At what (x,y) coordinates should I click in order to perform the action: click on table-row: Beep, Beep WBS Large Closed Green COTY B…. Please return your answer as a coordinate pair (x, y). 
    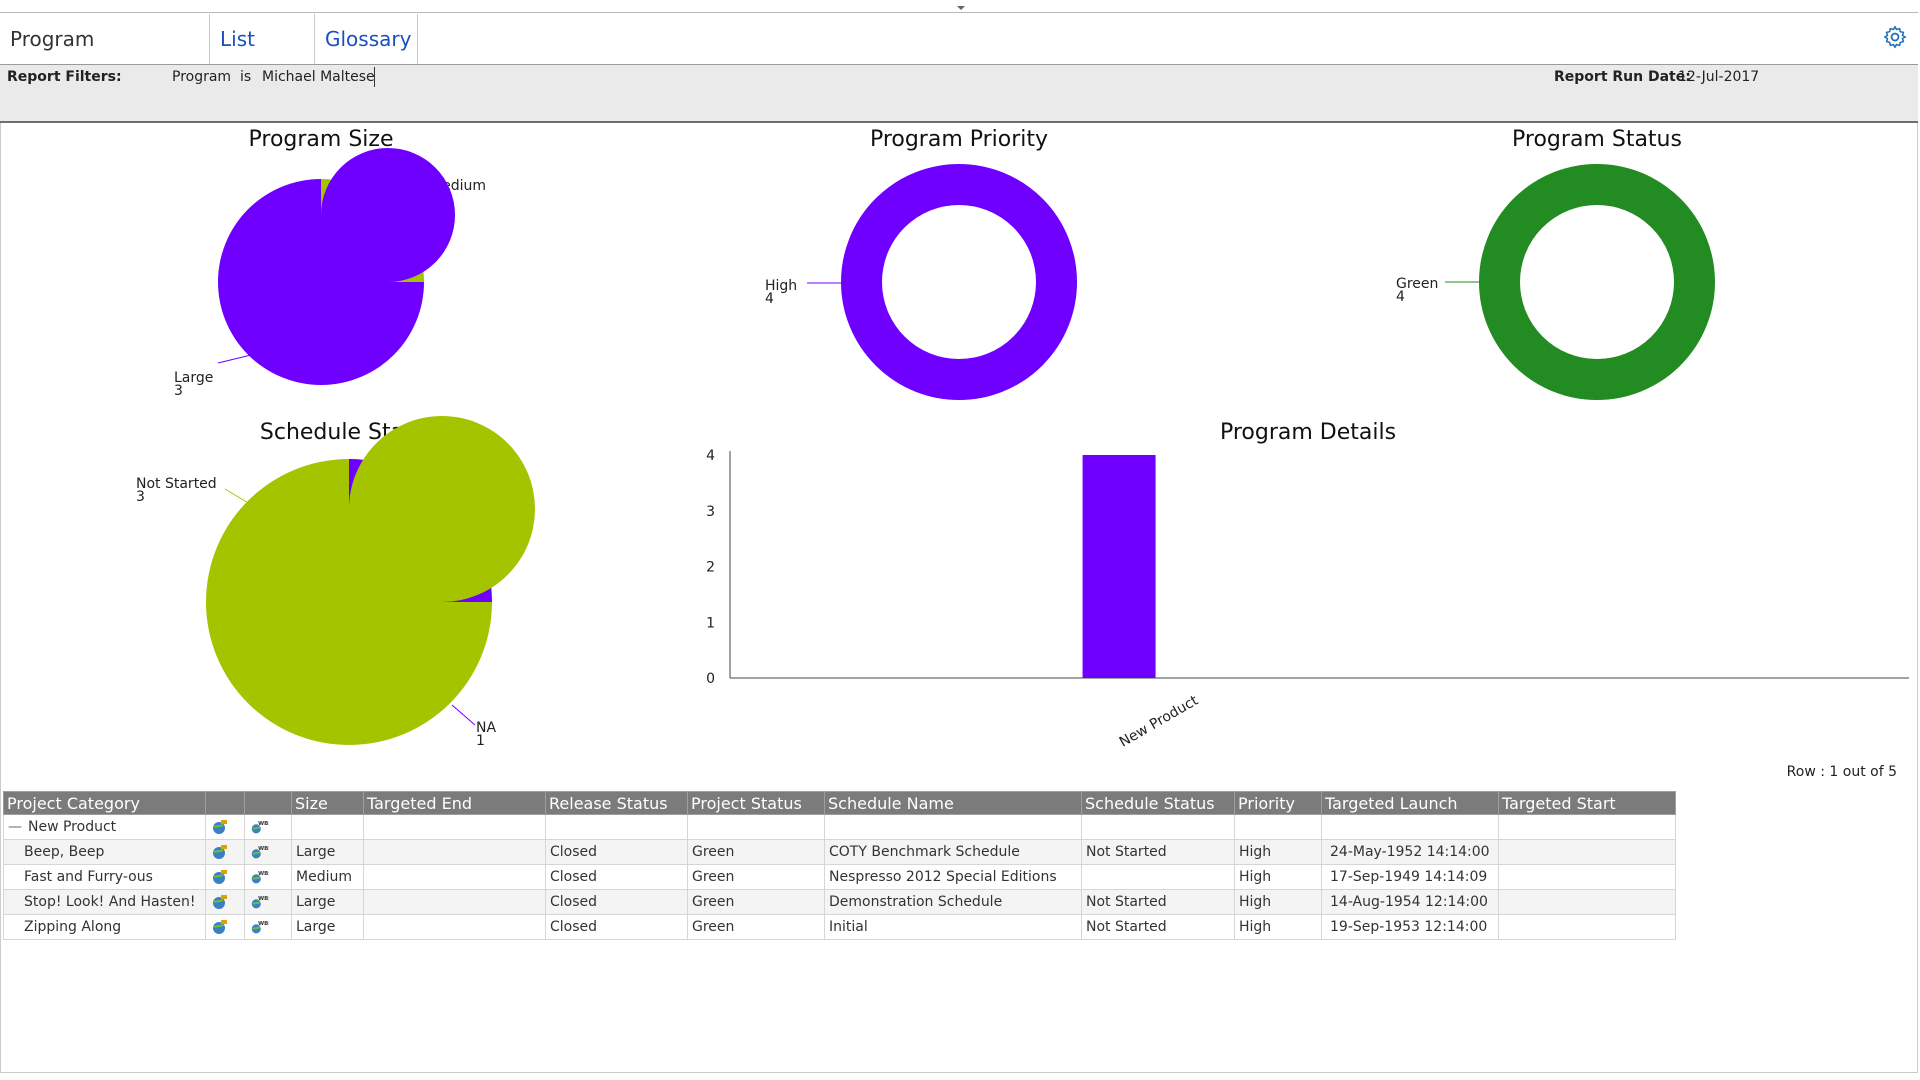
    Looking at the image, I should click on (839, 852).